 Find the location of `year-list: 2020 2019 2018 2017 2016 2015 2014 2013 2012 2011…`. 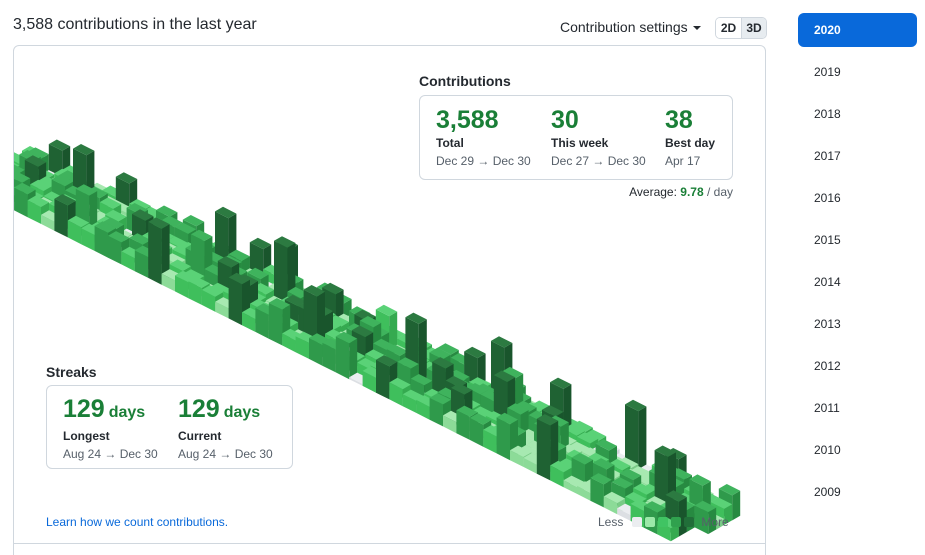

year-list: 2020 2019 2018 2017 2016 2015 2014 2013 2012 2011… is located at coordinates (857, 265).